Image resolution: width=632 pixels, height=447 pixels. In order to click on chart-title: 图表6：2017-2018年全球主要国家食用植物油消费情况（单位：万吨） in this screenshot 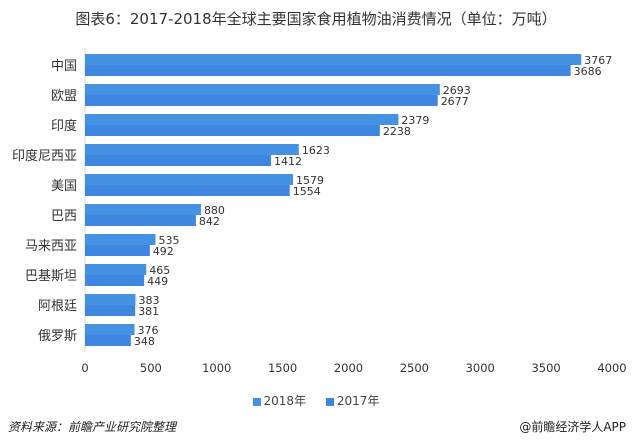, I will do `click(316, 19)`.